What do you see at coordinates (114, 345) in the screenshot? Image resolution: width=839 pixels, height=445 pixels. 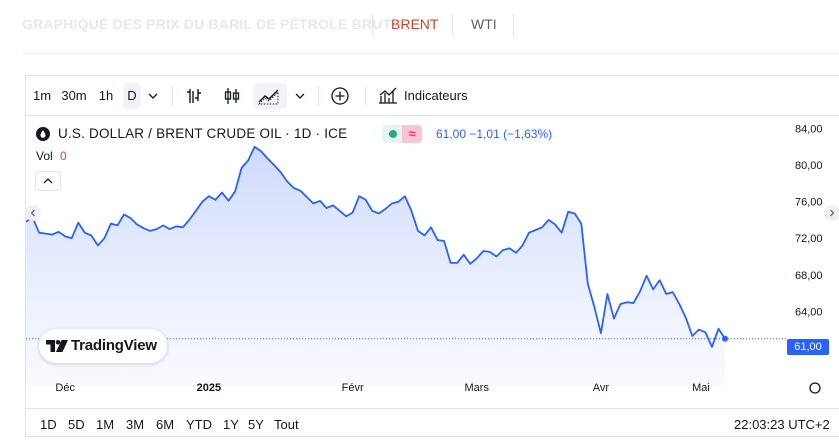 I see `tradingview-logo-text: TradingView` at bounding box center [114, 345].